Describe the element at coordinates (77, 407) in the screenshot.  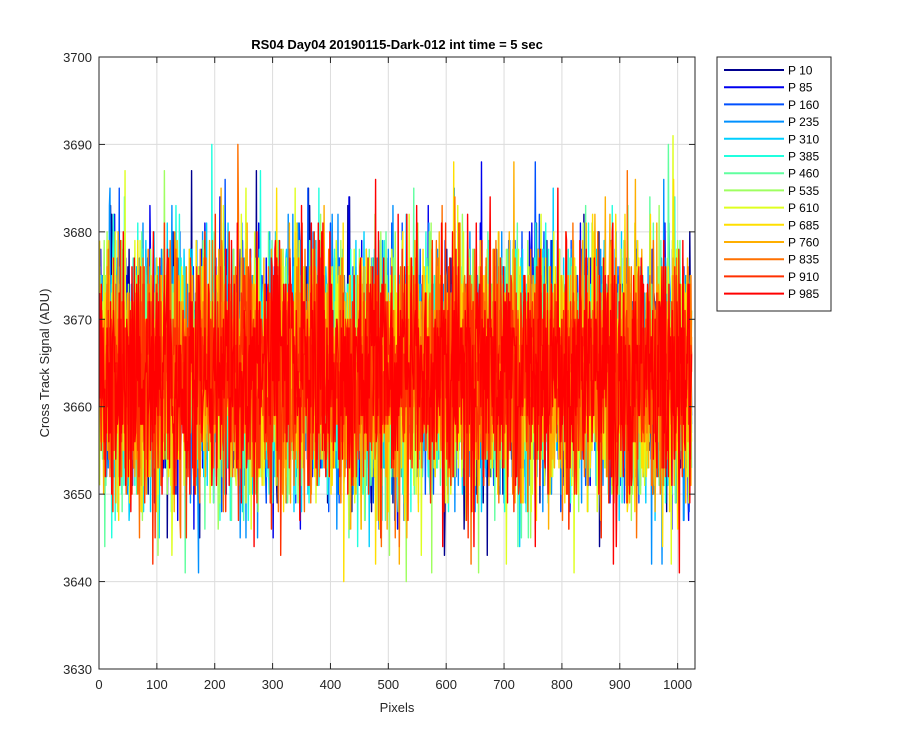
I see `y-tick-label: 3660` at that location.